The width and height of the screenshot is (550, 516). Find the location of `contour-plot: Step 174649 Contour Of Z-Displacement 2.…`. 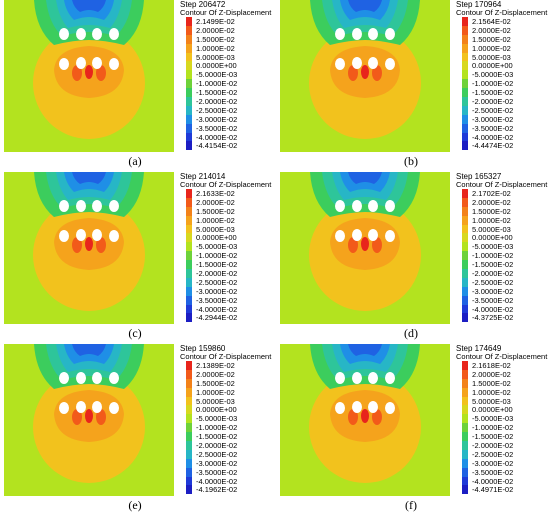

contour-plot: Step 174649 Contour Of Z-Displacement 2.… is located at coordinates (413, 420).